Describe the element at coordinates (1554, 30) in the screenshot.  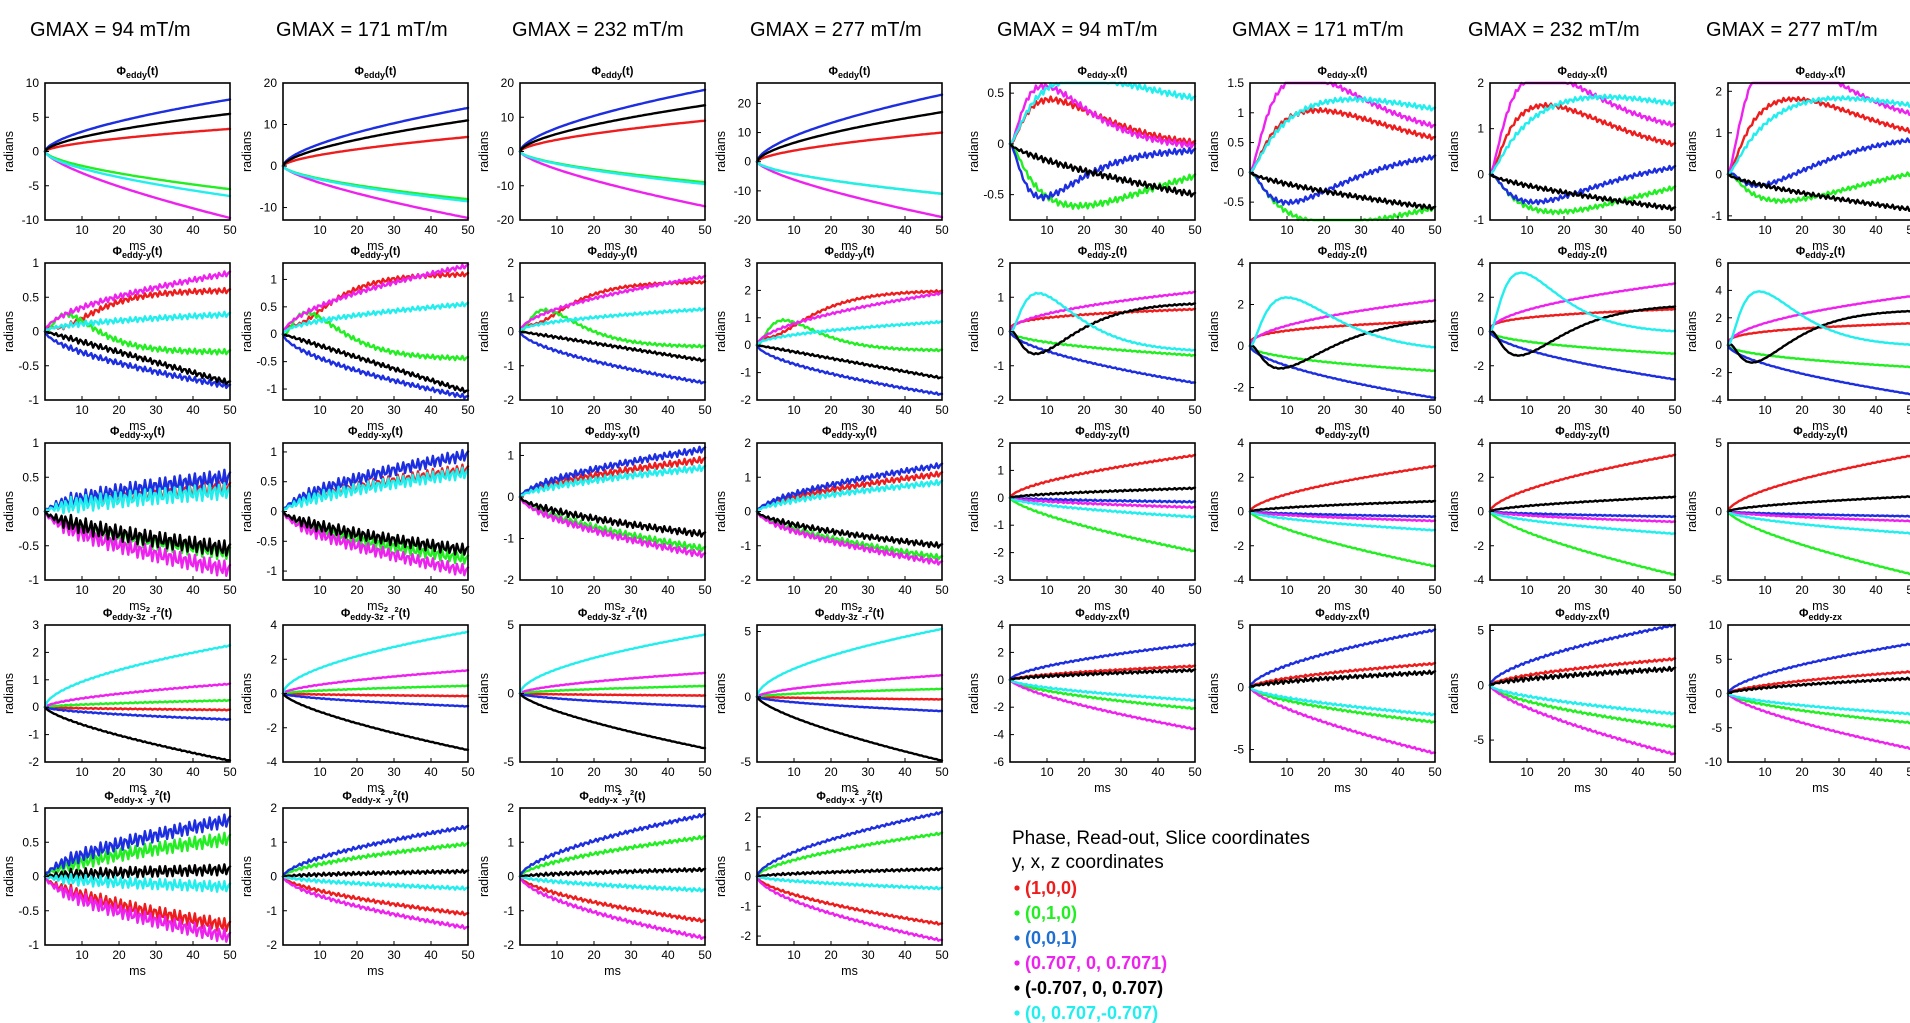
I see `column-header-7: GMAX = 232 mT/m` at that location.